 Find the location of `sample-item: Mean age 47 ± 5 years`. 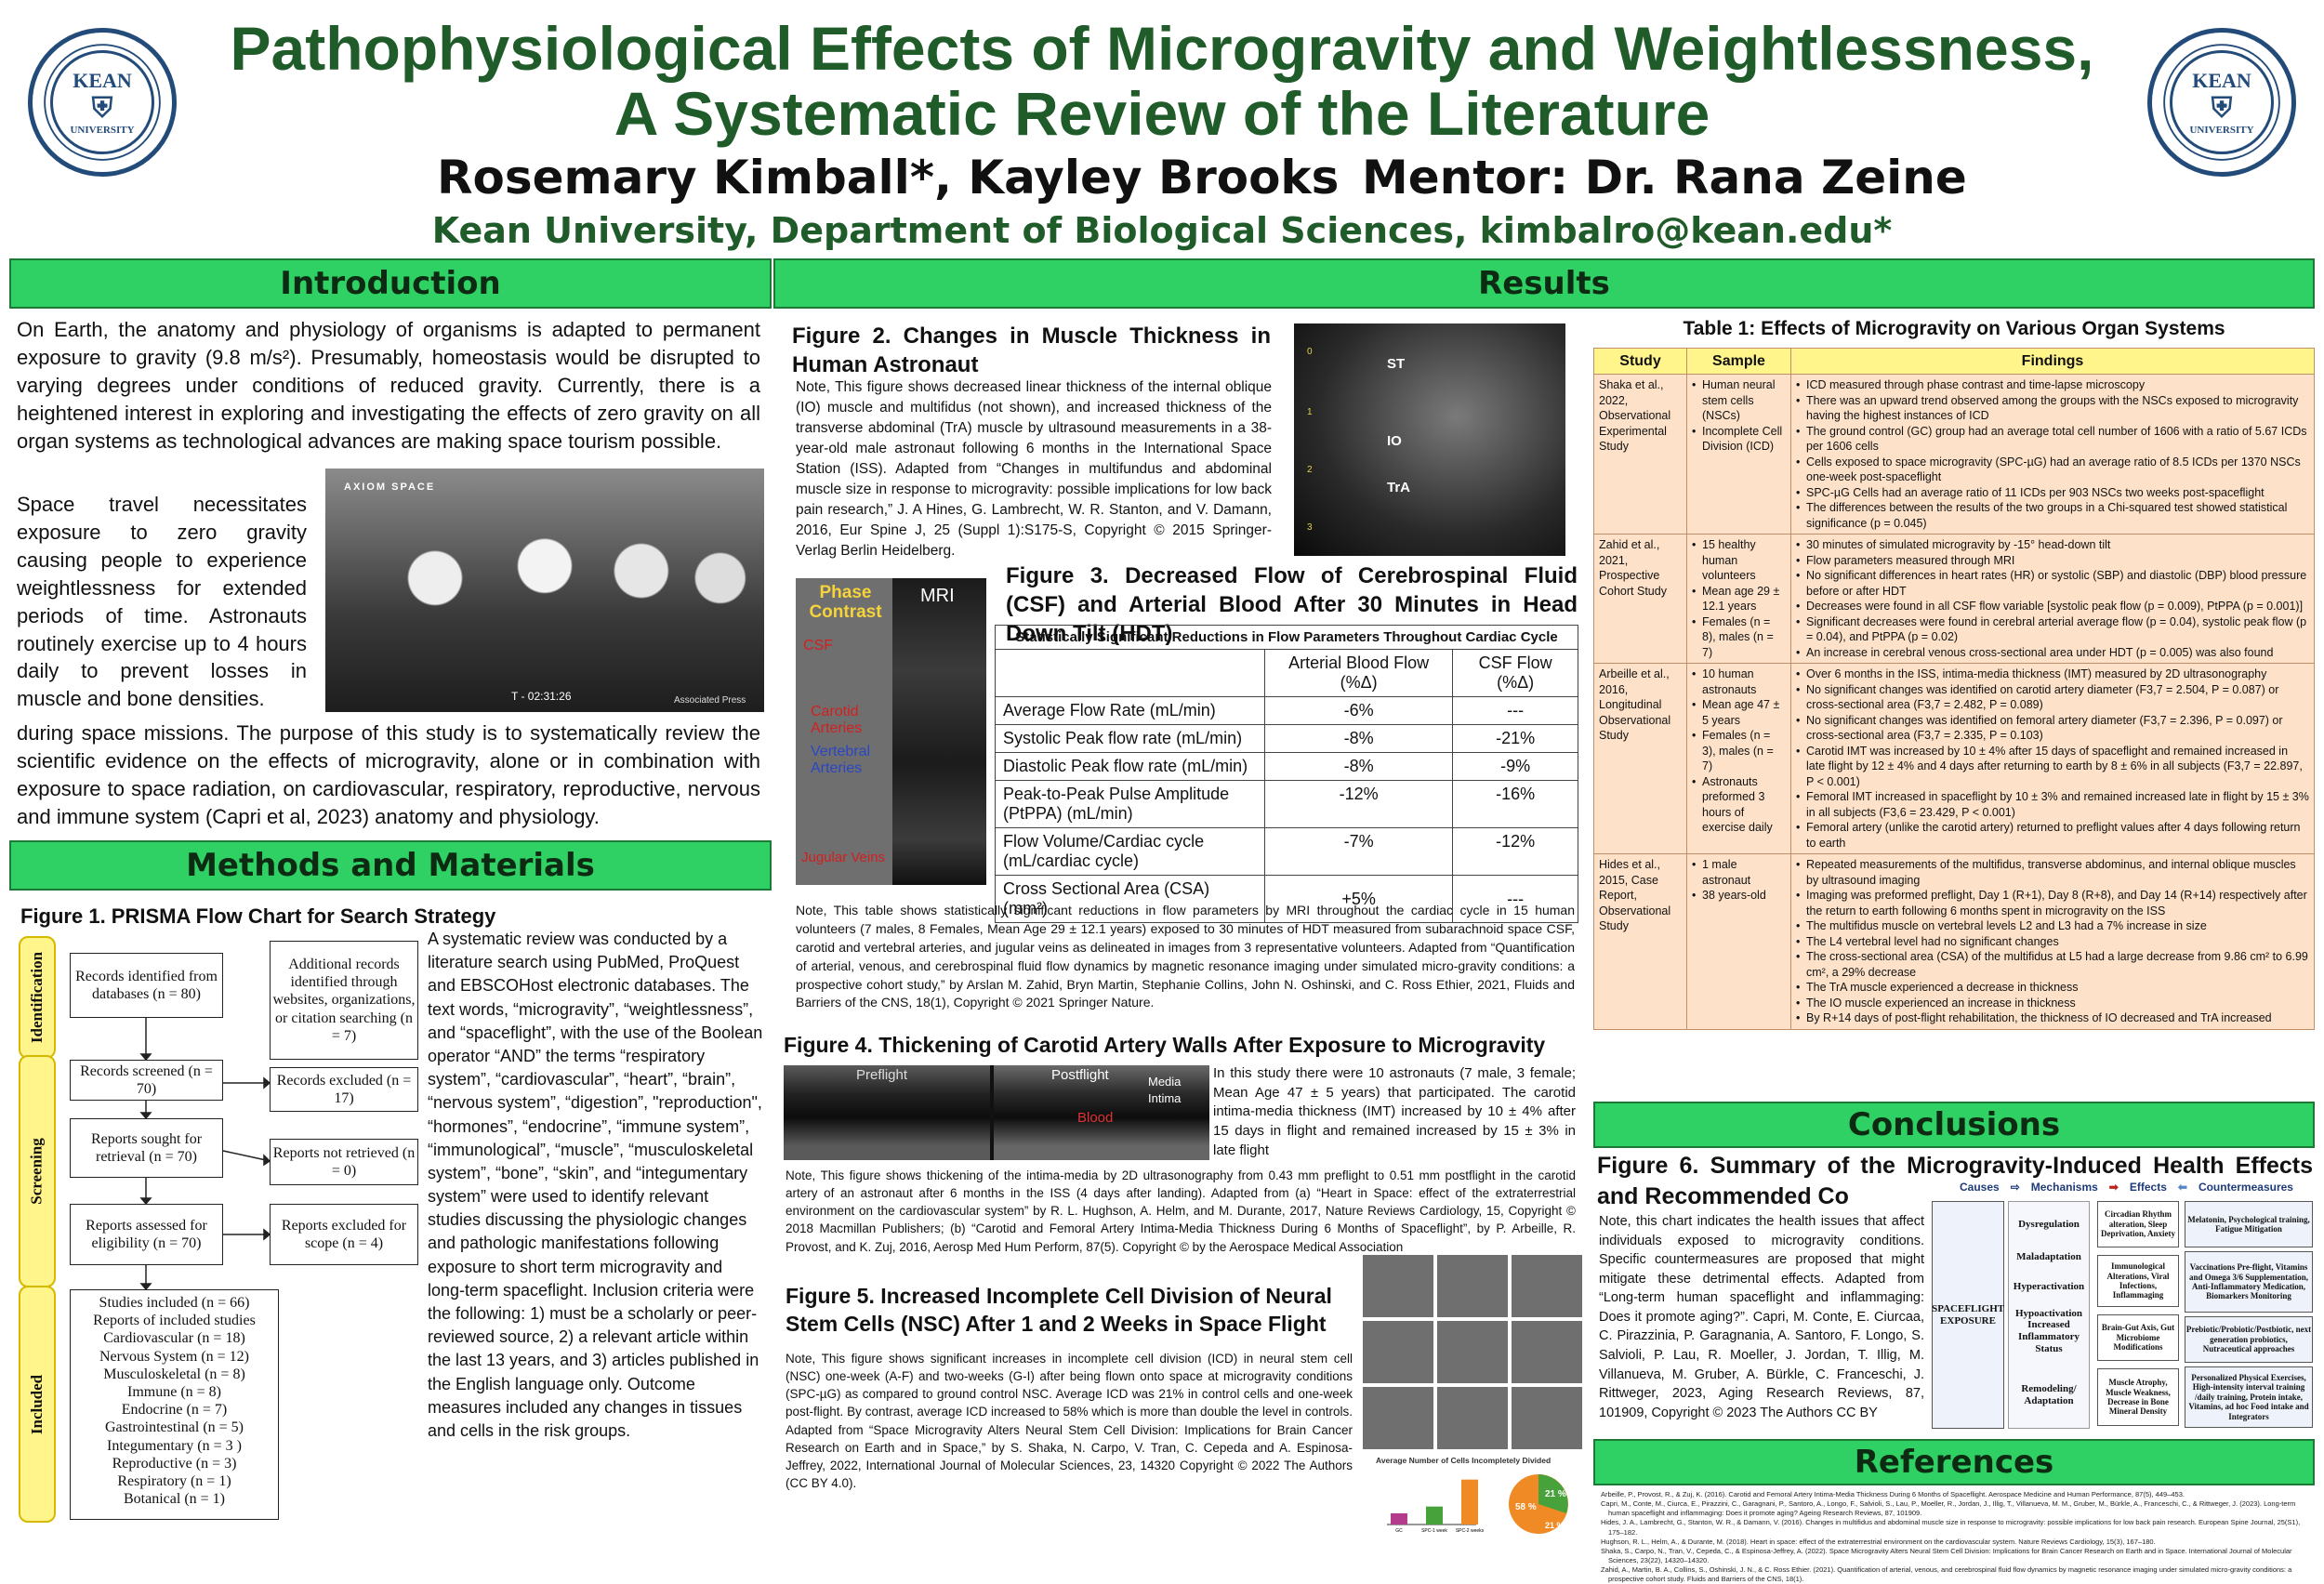

sample-item: Mean age 47 ± 5 years is located at coordinates (1739, 712).